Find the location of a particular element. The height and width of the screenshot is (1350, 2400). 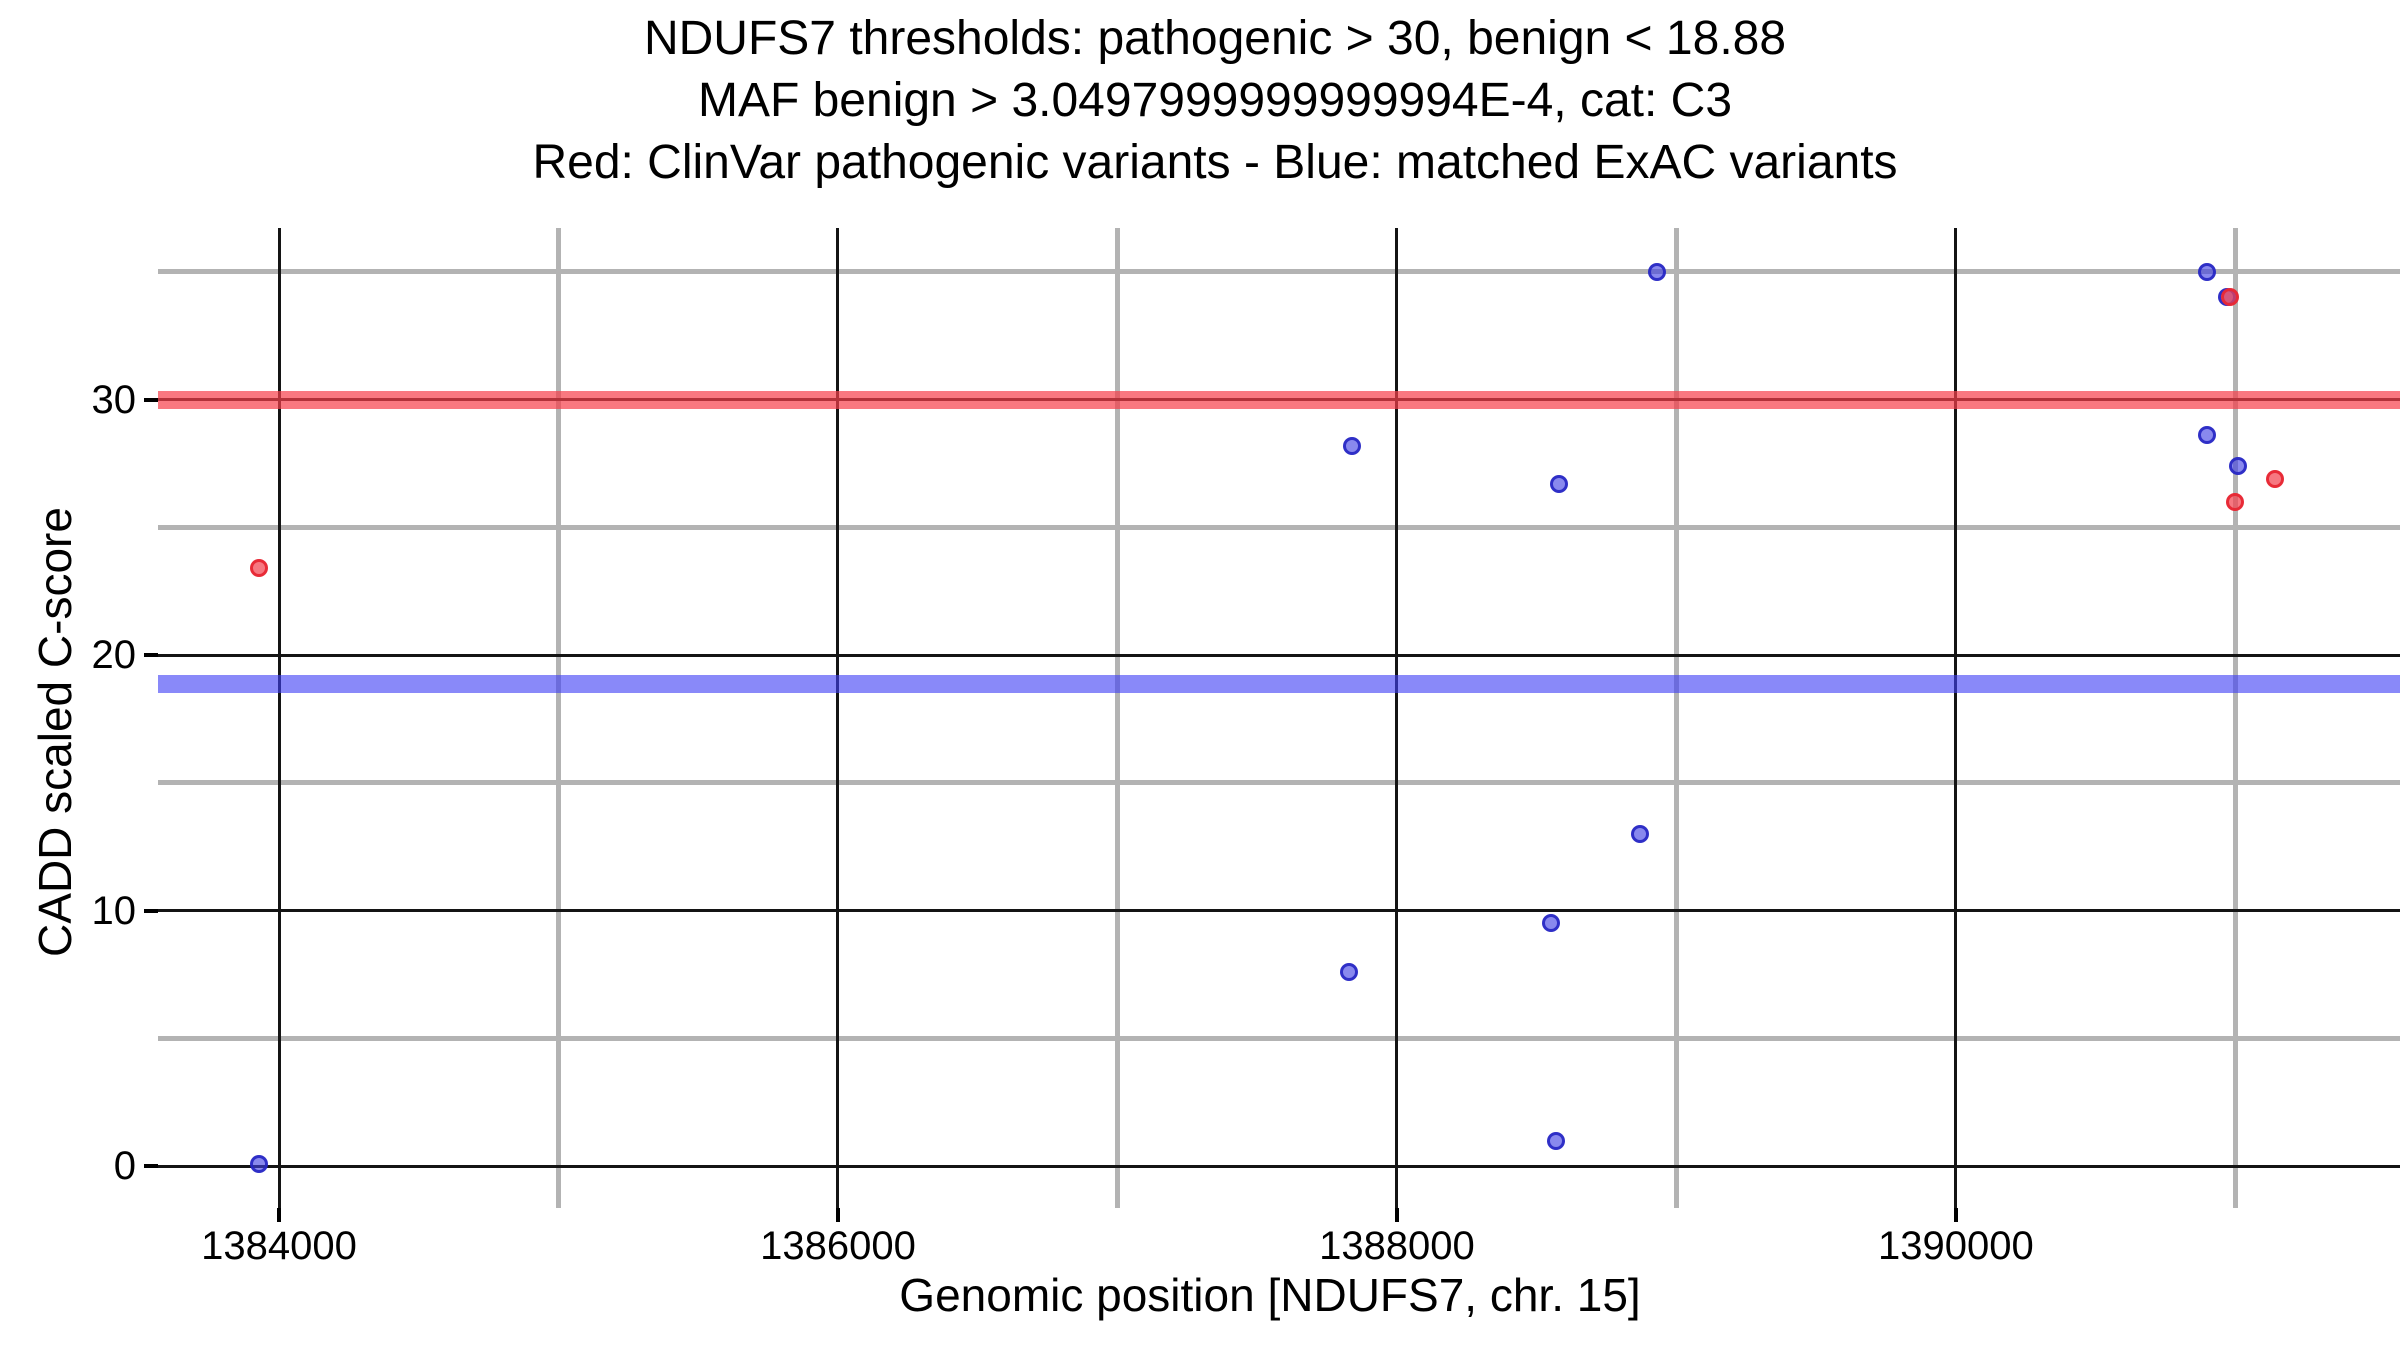

x-axis-tick-label: 1388000 is located at coordinates (1397, 1246).